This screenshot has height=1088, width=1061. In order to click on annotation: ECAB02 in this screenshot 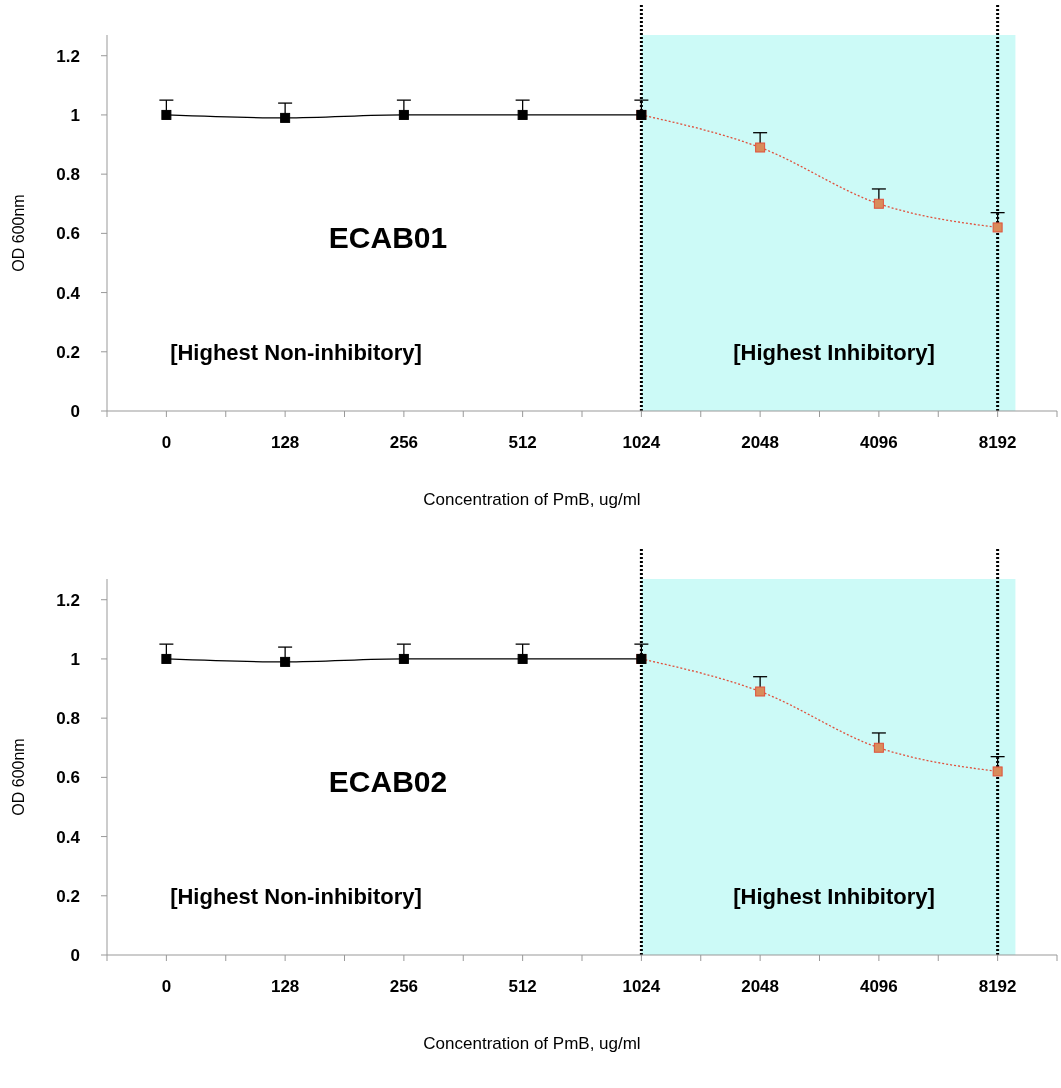, I will do `click(388, 781)`.